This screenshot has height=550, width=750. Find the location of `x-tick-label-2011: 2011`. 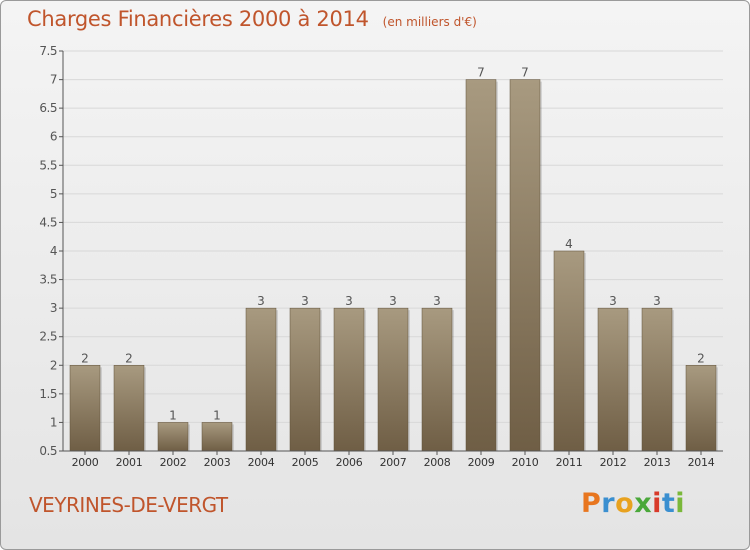

x-tick-label-2011: 2011 is located at coordinates (569, 462).